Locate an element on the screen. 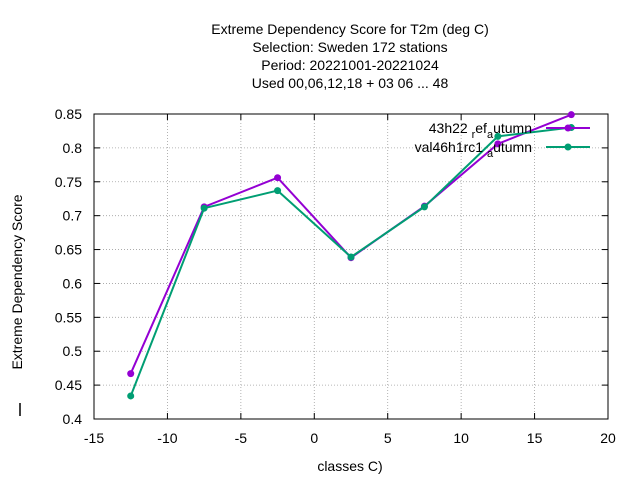 This screenshot has height=480, width=640. legend-label-1: 43h22 refautumn is located at coordinates (480, 130).